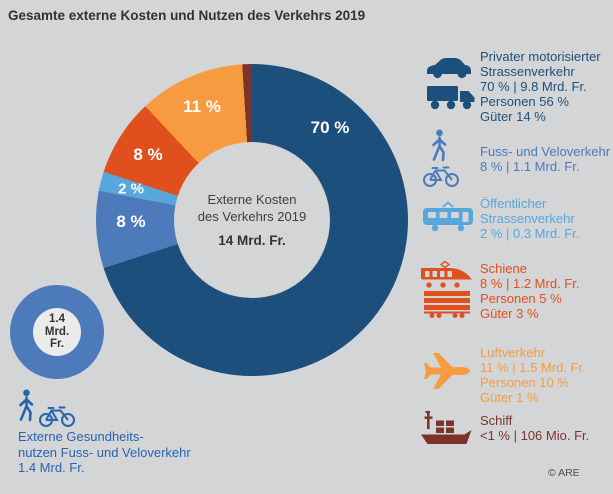  Describe the element at coordinates (81, 436) in the screenshot. I see `benefit-caption-line1: Externe Gesundheits-` at that location.